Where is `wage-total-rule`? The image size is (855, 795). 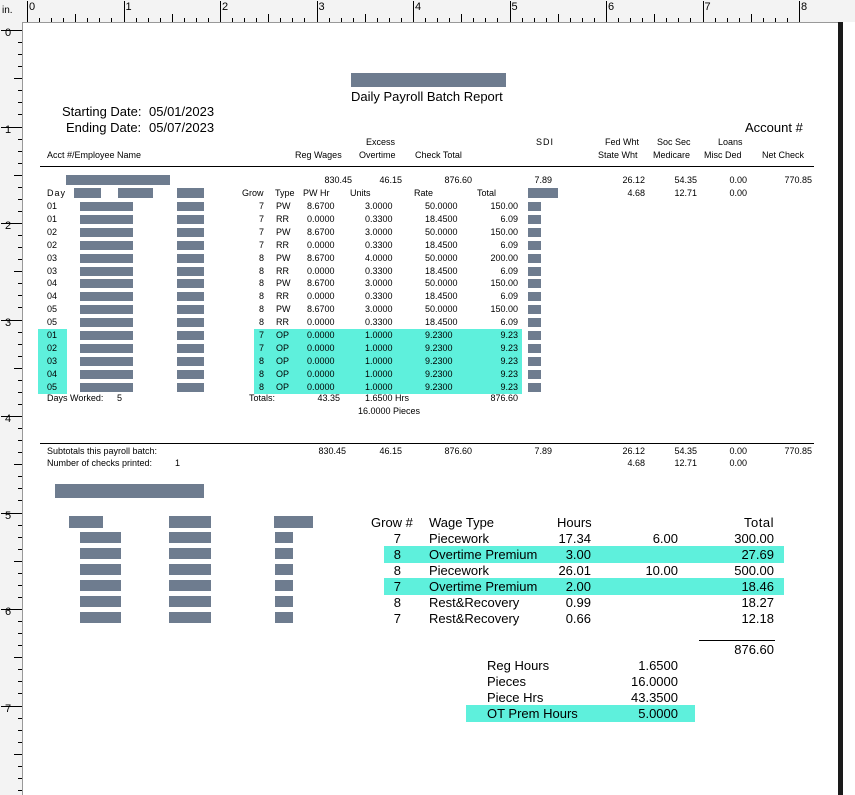
wage-total-rule is located at coordinates (737, 640).